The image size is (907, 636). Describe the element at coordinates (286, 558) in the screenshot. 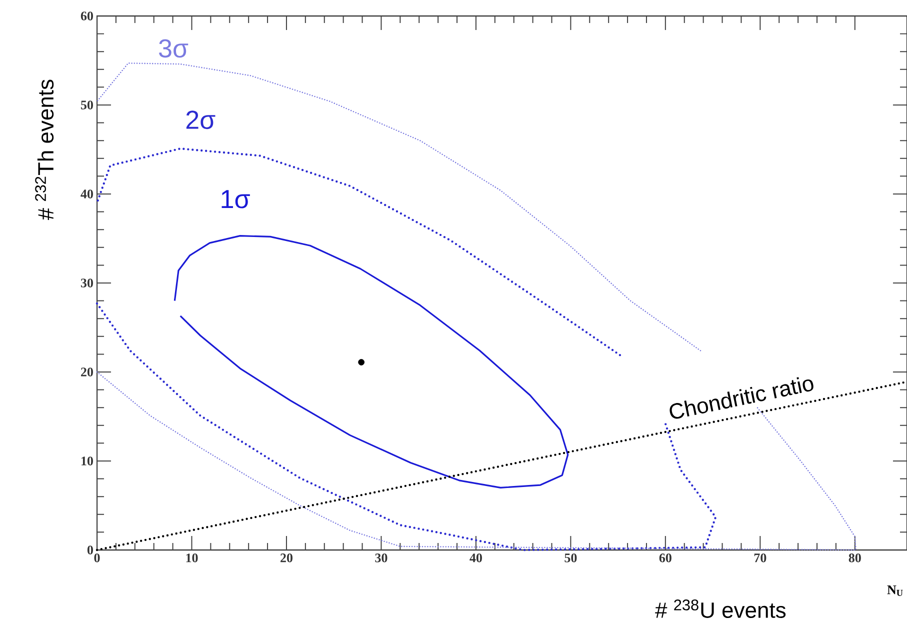

I see `x-tick-label: 20` at that location.